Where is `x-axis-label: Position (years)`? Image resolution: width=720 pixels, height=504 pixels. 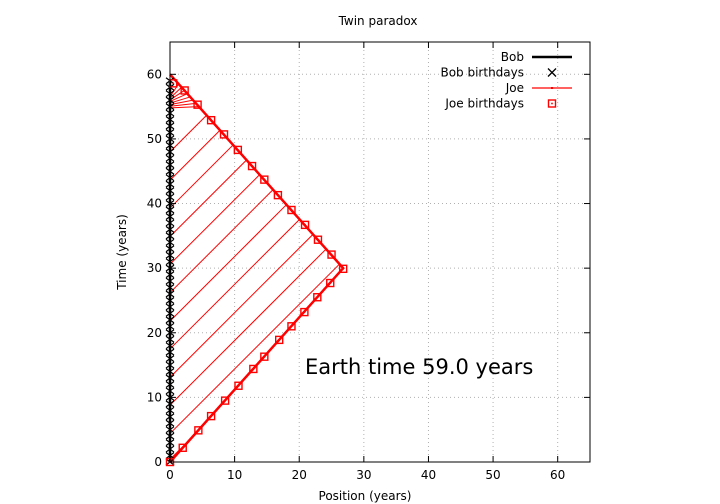
x-axis-label: Position (years) is located at coordinates (365, 496).